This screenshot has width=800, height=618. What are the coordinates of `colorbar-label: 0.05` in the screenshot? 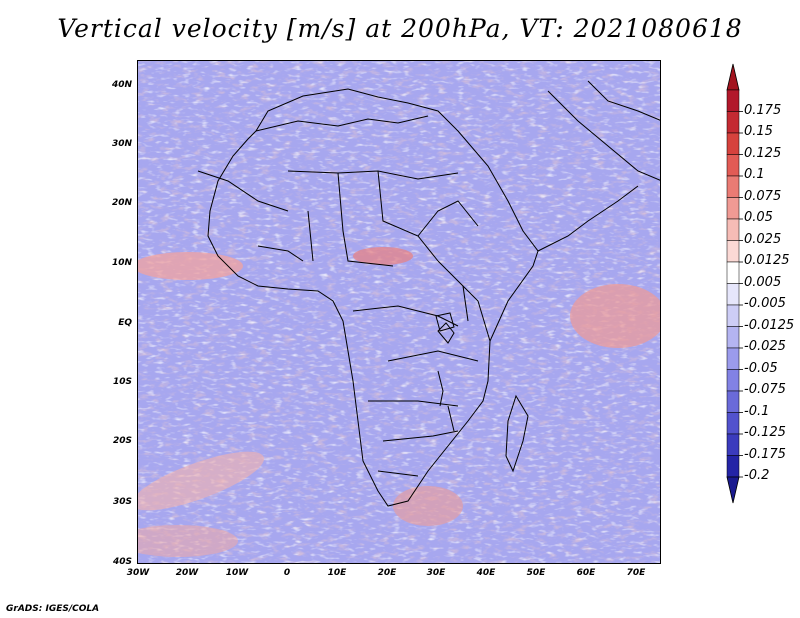 It's located at (758, 217).